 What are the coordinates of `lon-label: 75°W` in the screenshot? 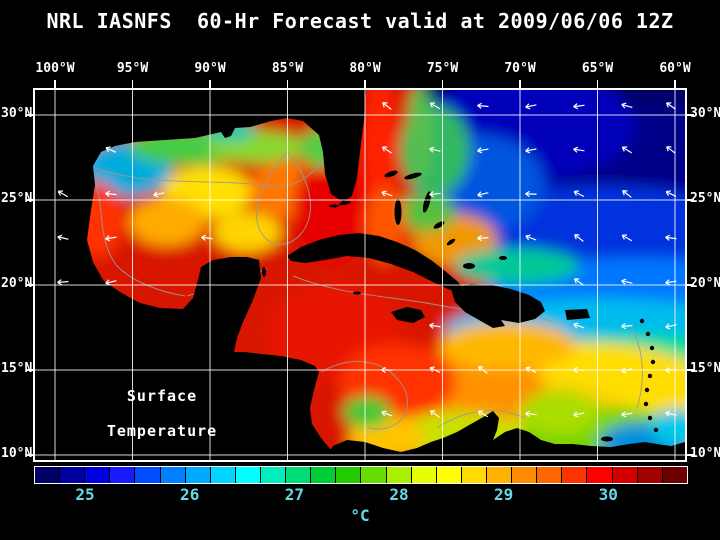 It's located at (442, 68).